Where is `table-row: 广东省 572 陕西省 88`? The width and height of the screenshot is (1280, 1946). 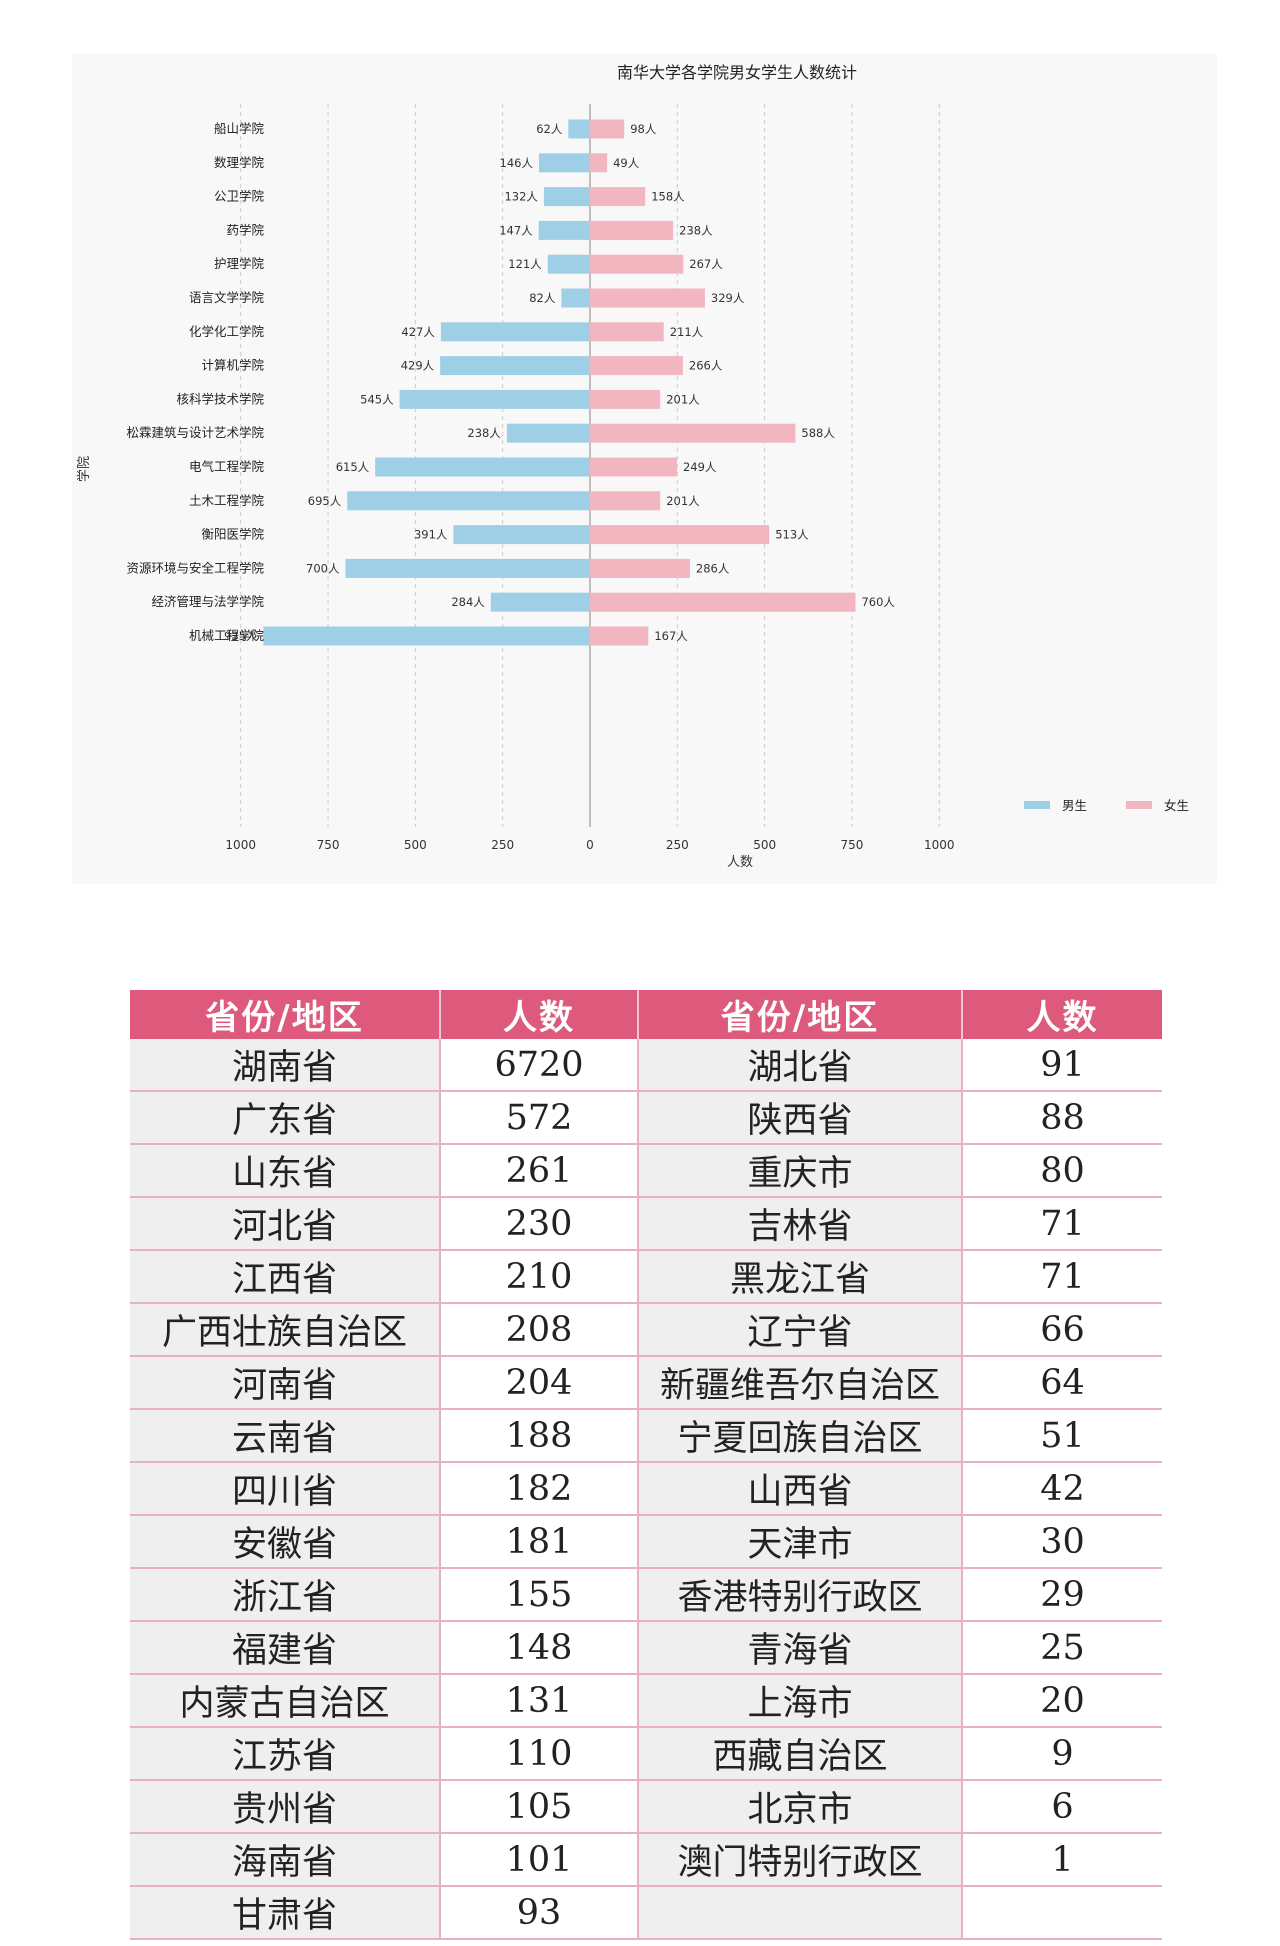
table-row: 广东省 572 陕西省 88 is located at coordinates (646, 1118).